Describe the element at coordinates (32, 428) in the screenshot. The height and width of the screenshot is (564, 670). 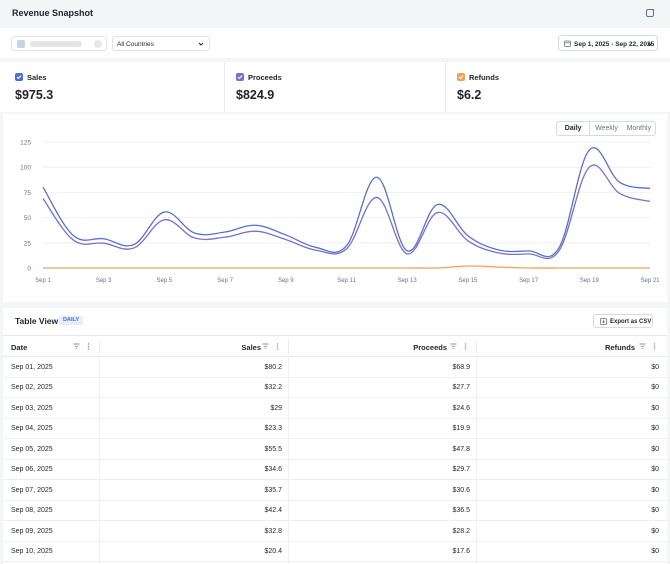
I see `cell-date: Sep 04, 2025` at that location.